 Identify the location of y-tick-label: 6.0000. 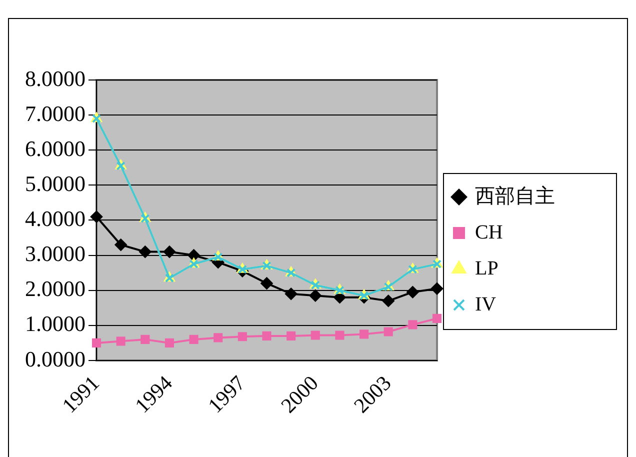
(55, 148).